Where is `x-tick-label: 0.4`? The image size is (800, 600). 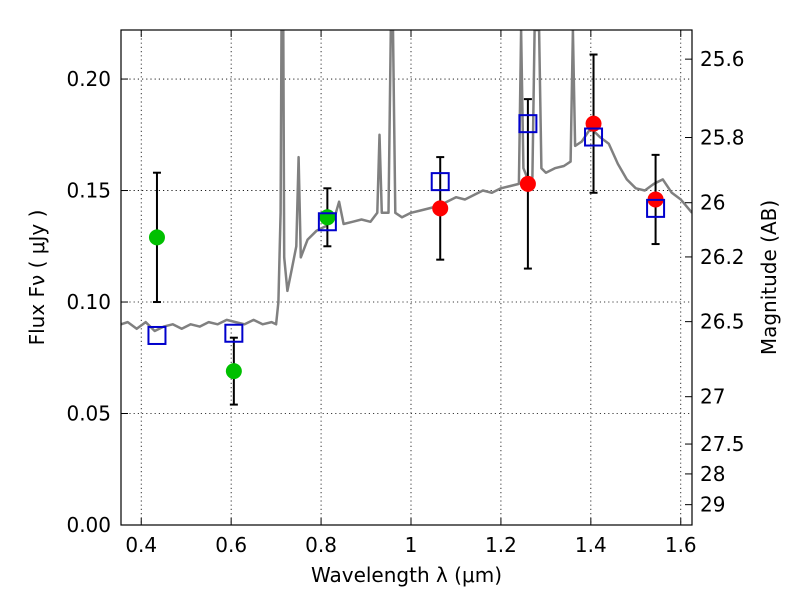
x-tick-label: 0.4 is located at coordinates (141, 545).